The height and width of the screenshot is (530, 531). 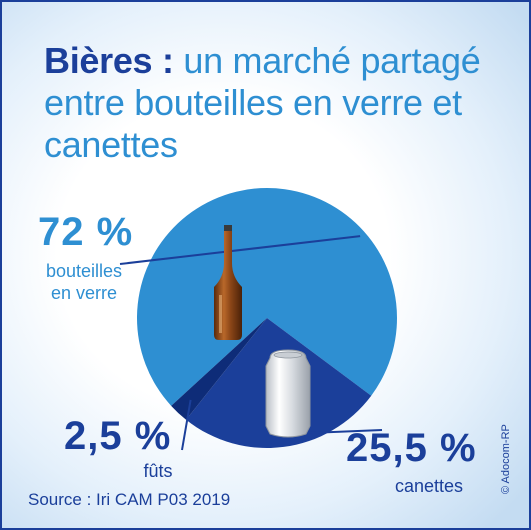 I want to click on source-note: Source : Iri CAM P03 2019, so click(x=129, y=499).